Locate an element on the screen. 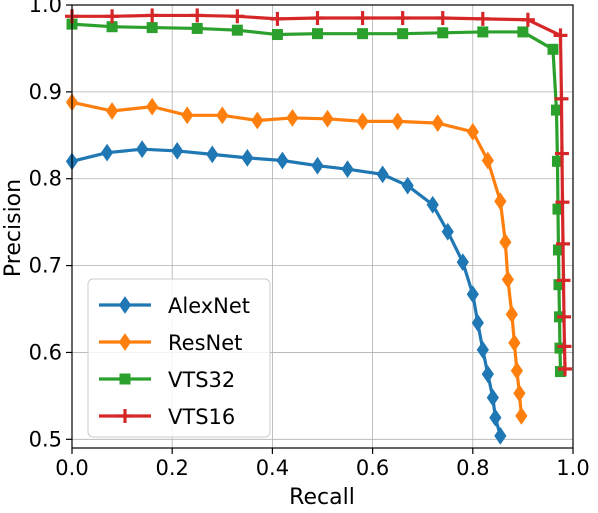 Image resolution: width=598 pixels, height=513 pixels. legend-label: VTS32 is located at coordinates (201, 380).